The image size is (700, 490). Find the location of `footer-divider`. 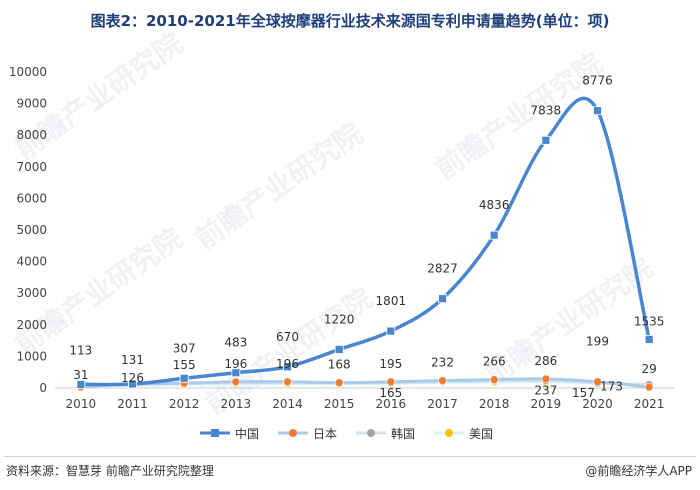

footer-divider is located at coordinates (350, 456).